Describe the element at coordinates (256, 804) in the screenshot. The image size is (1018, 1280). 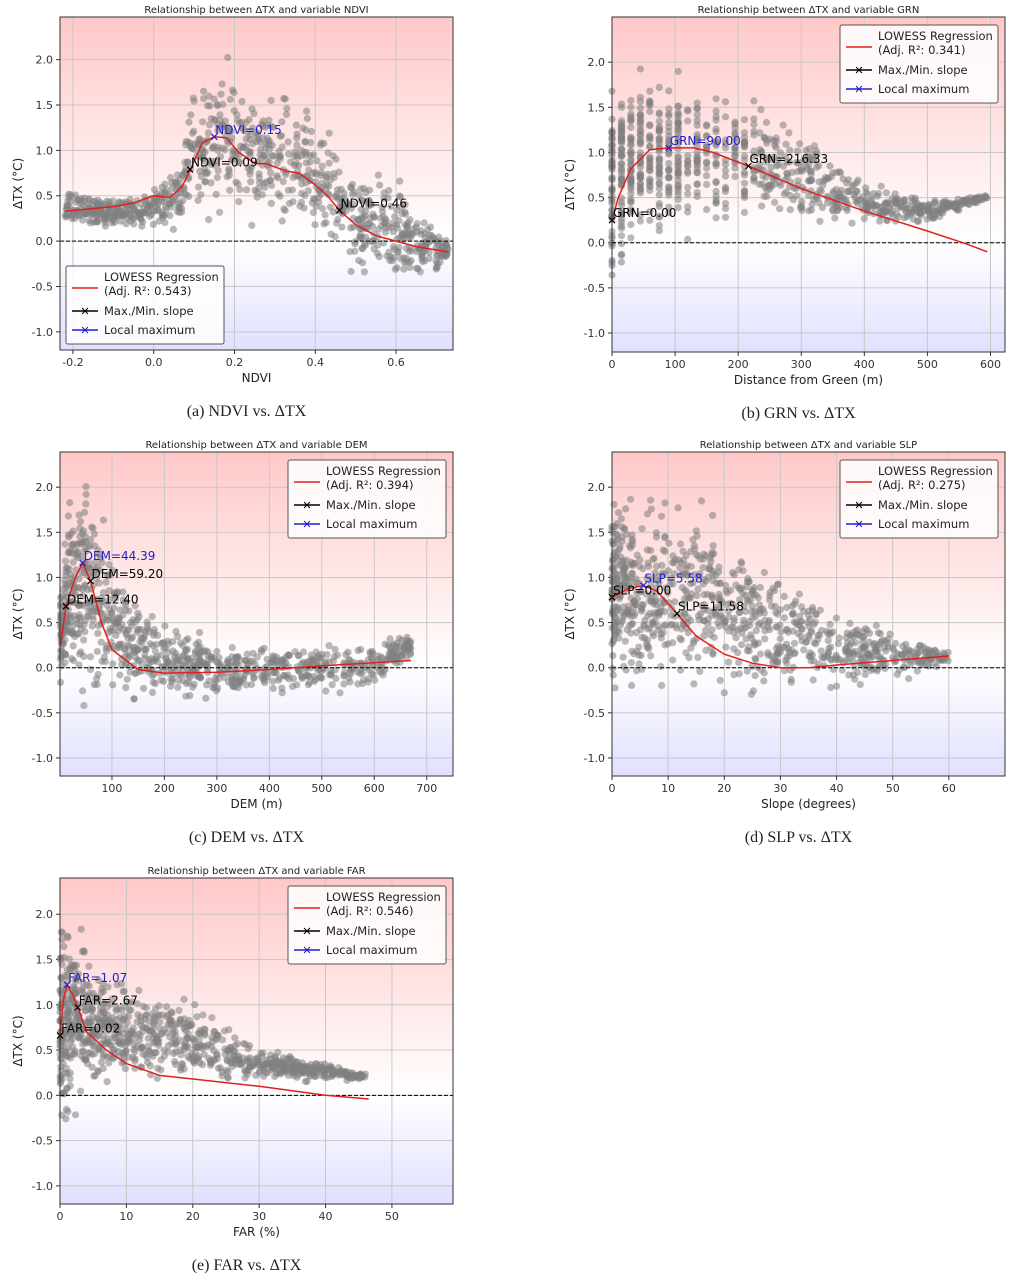
I see `x-axis-label: DEM (m)` at that location.